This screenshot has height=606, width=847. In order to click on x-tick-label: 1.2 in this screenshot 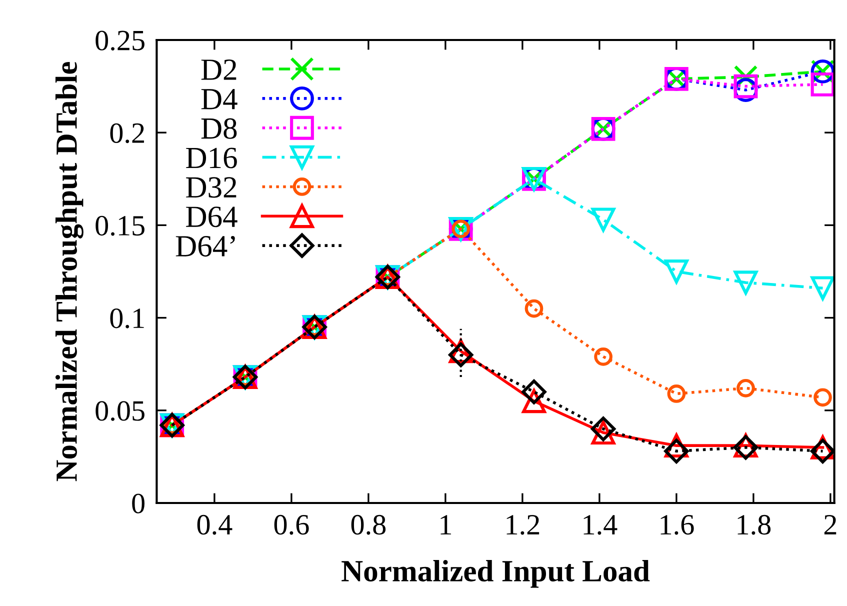, I will do `click(523, 525)`.